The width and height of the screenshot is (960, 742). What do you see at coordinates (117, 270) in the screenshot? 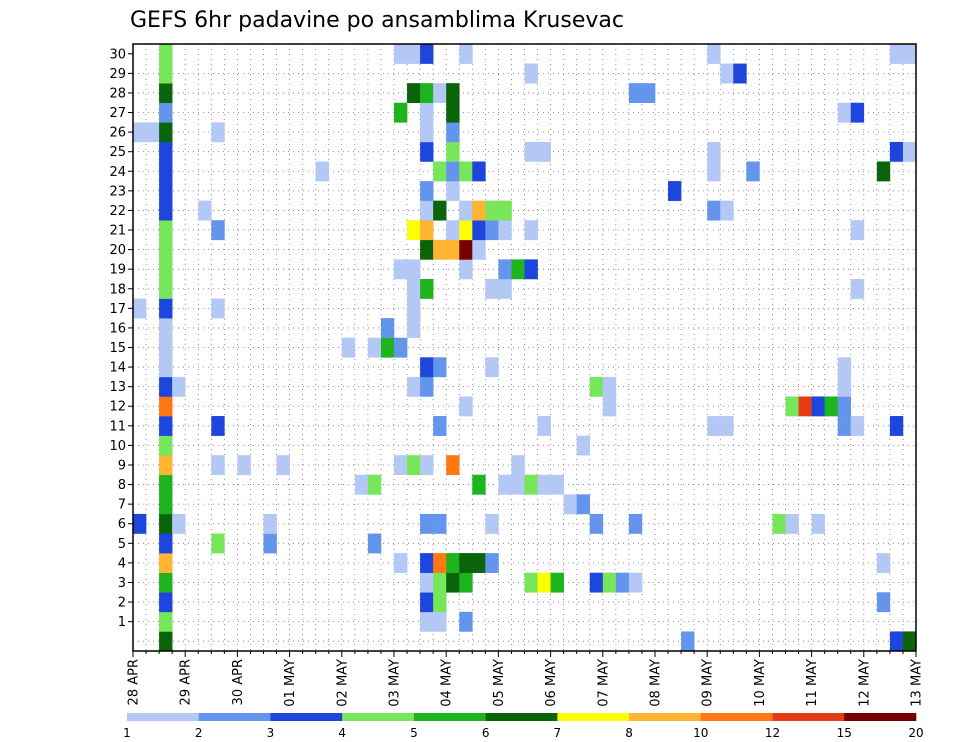
I see `y-tick-label: 19` at bounding box center [117, 270].